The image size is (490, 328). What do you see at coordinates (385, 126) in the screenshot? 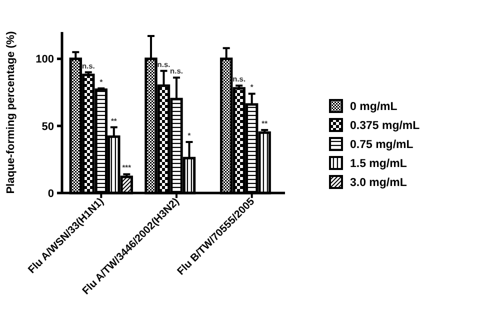
I see `legend-label: 0.375 mg/mL` at bounding box center [385, 126].